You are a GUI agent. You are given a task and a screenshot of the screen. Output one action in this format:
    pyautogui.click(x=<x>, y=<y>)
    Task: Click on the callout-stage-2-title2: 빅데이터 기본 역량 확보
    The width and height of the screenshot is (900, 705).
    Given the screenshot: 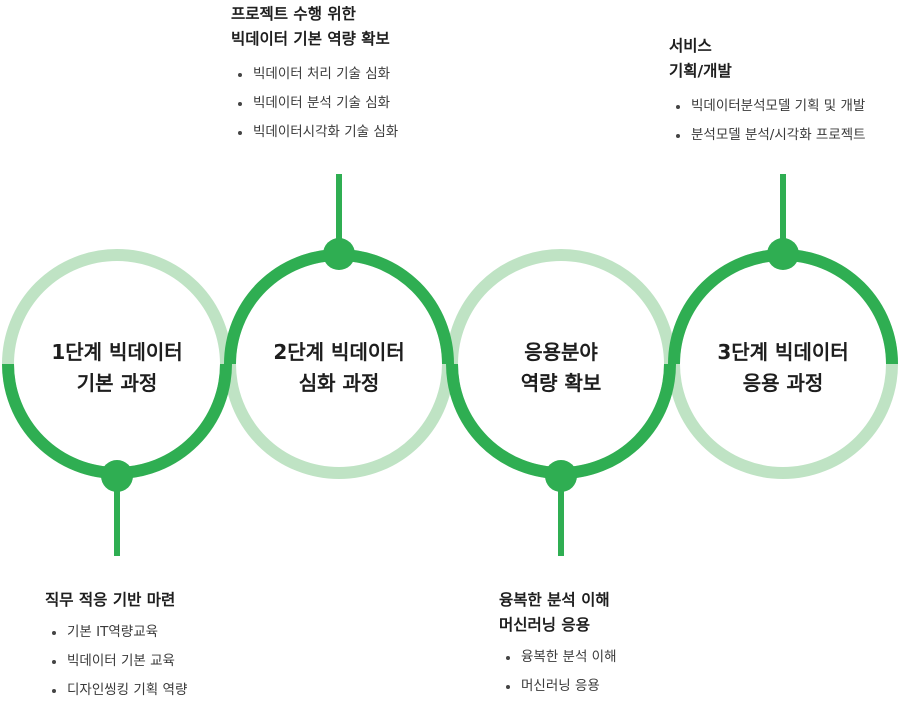 What is the action you would take?
    pyautogui.click(x=310, y=39)
    